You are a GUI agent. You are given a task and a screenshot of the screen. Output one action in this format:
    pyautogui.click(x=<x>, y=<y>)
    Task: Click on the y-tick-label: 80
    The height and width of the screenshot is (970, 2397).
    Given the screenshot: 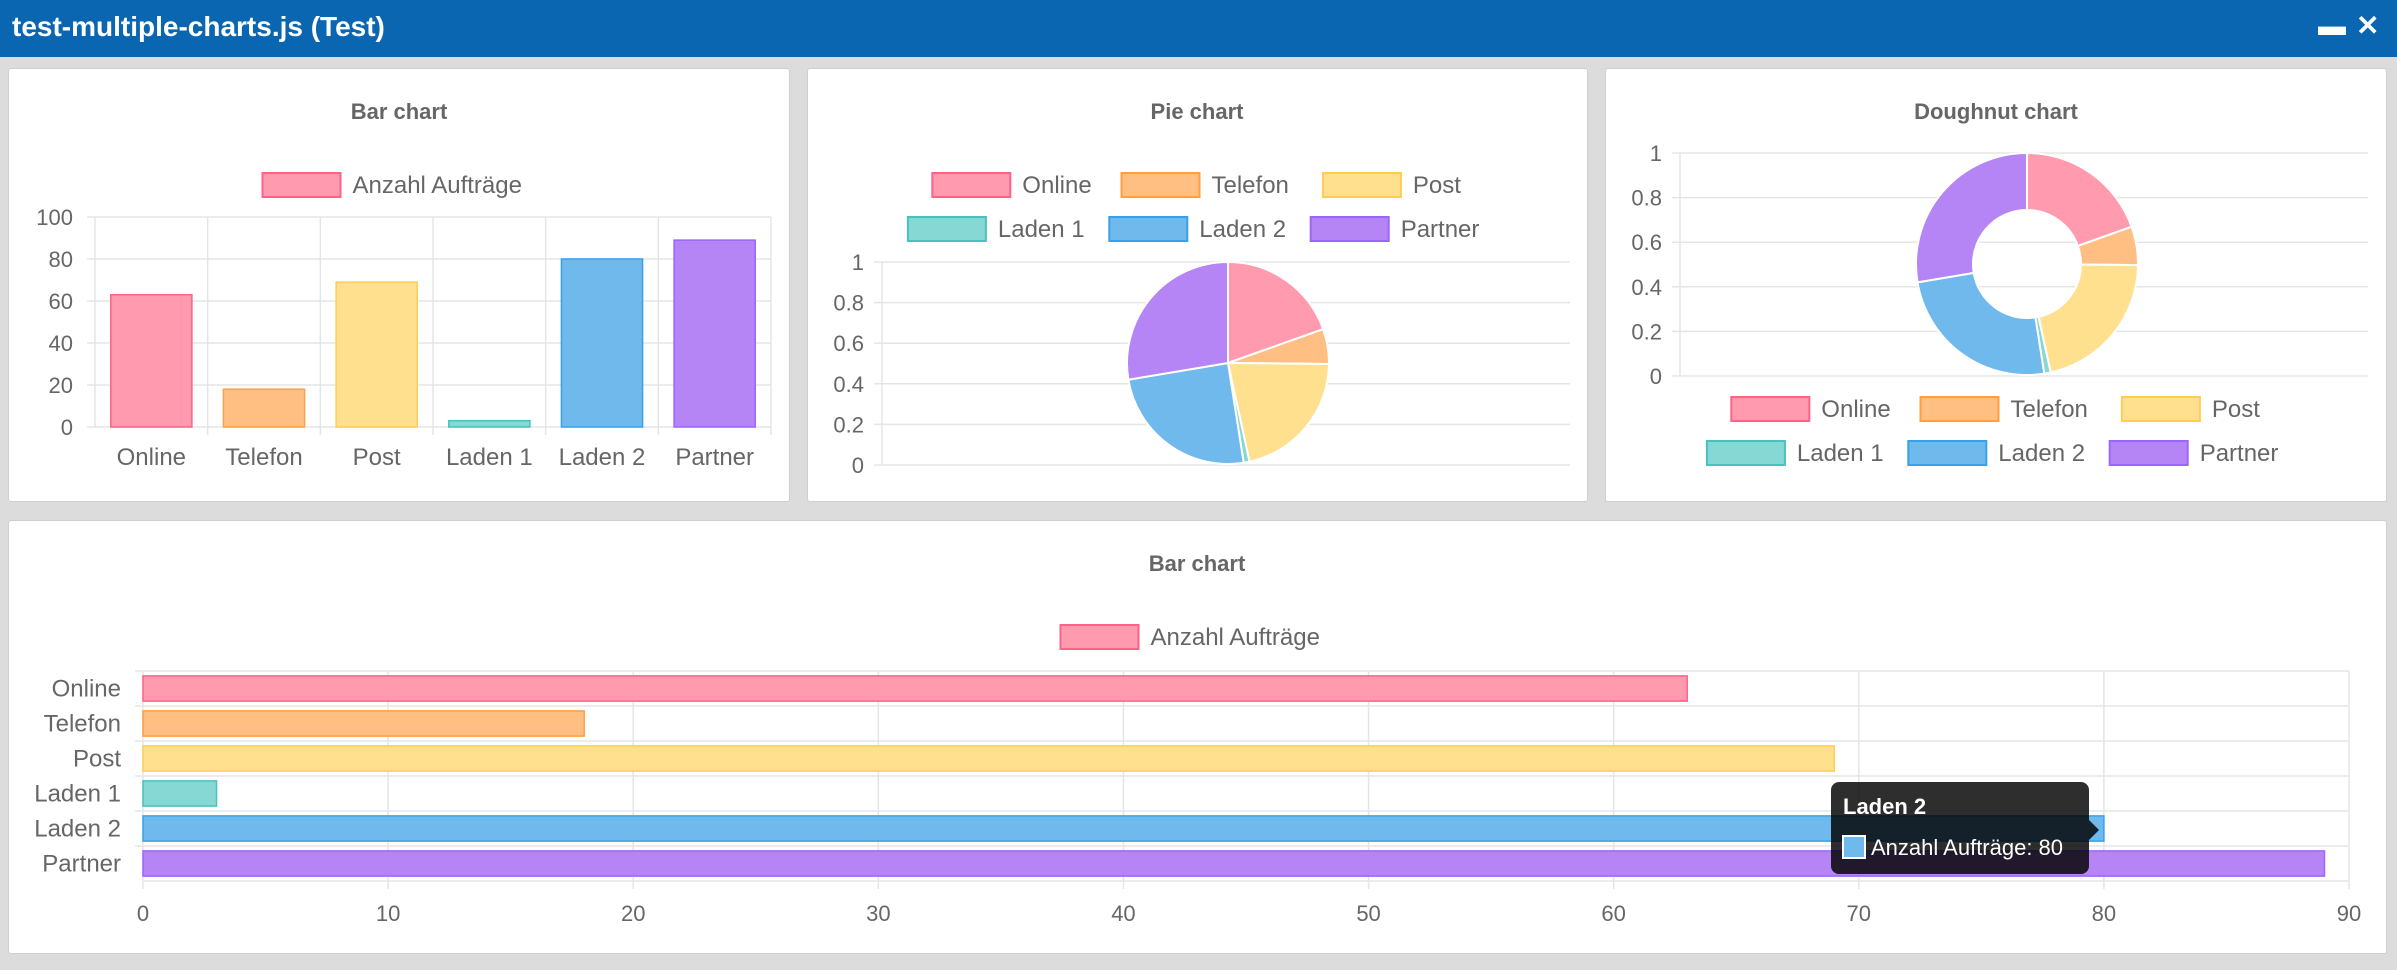 What is the action you would take?
    pyautogui.click(x=61, y=259)
    